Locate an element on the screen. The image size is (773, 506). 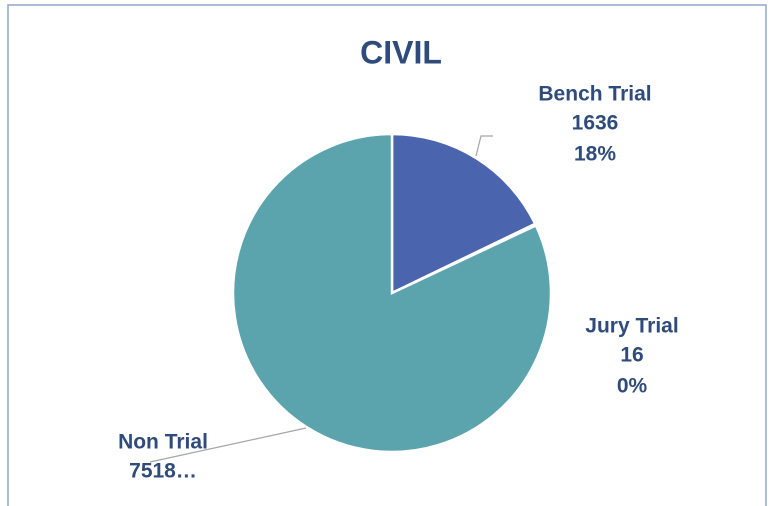
slice-label: Bench Trial is located at coordinates (594, 94).